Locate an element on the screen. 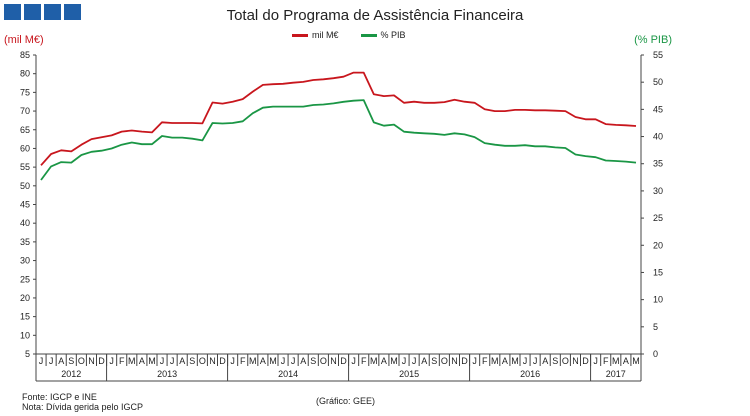 The width and height of the screenshot is (750, 416). year-label: 2015 is located at coordinates (409, 374).